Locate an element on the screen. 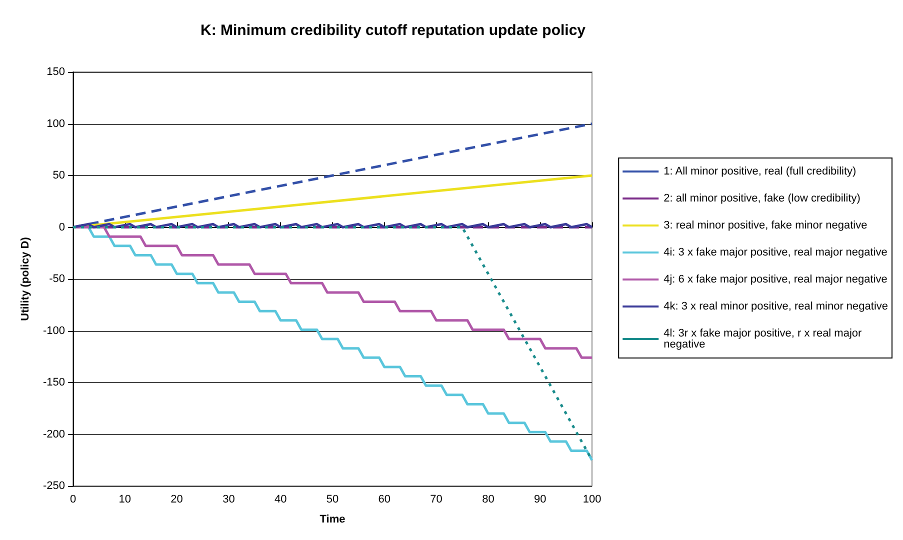  x-tick-label: 90 is located at coordinates (540, 500).